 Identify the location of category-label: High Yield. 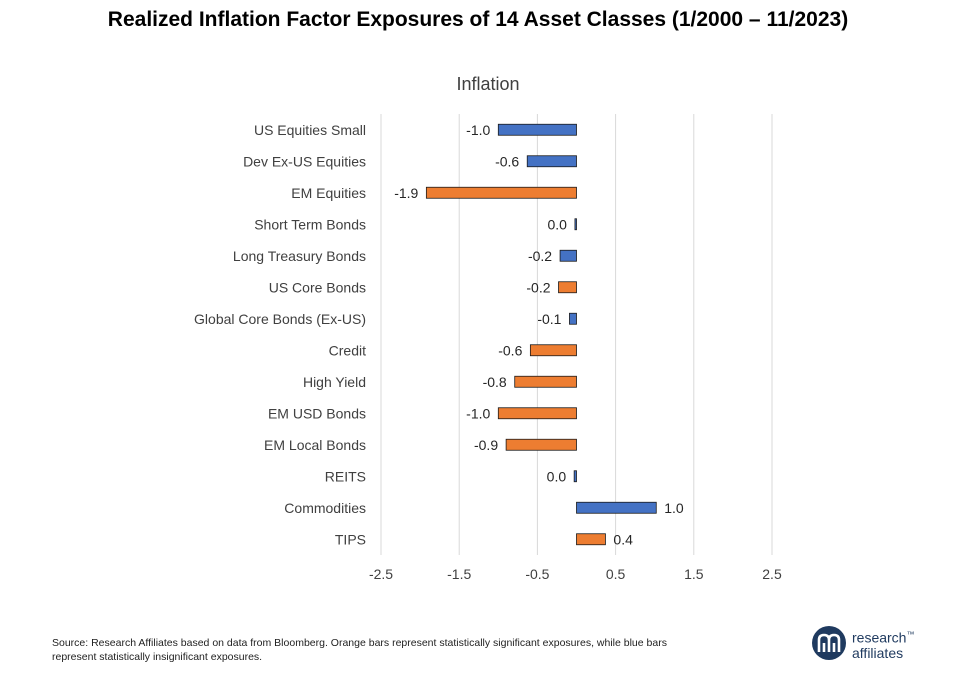
(334, 382).